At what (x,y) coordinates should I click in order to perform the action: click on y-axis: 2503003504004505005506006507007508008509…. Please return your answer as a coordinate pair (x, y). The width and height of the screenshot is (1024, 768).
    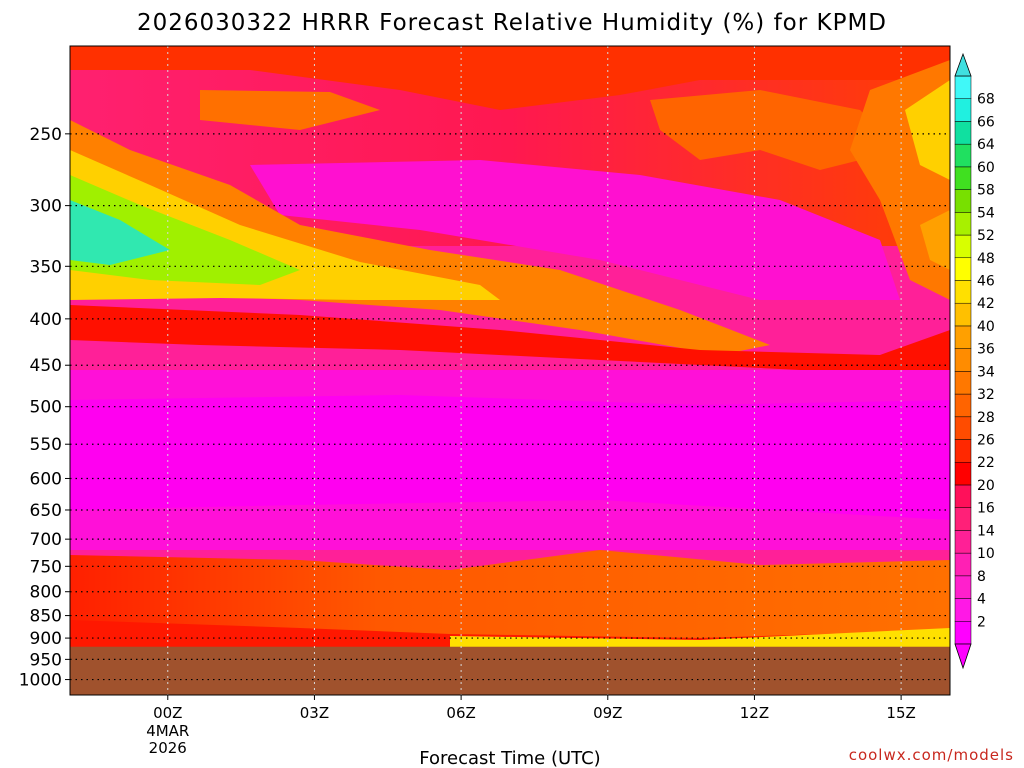
    Looking at the image, I should click on (44, 408).